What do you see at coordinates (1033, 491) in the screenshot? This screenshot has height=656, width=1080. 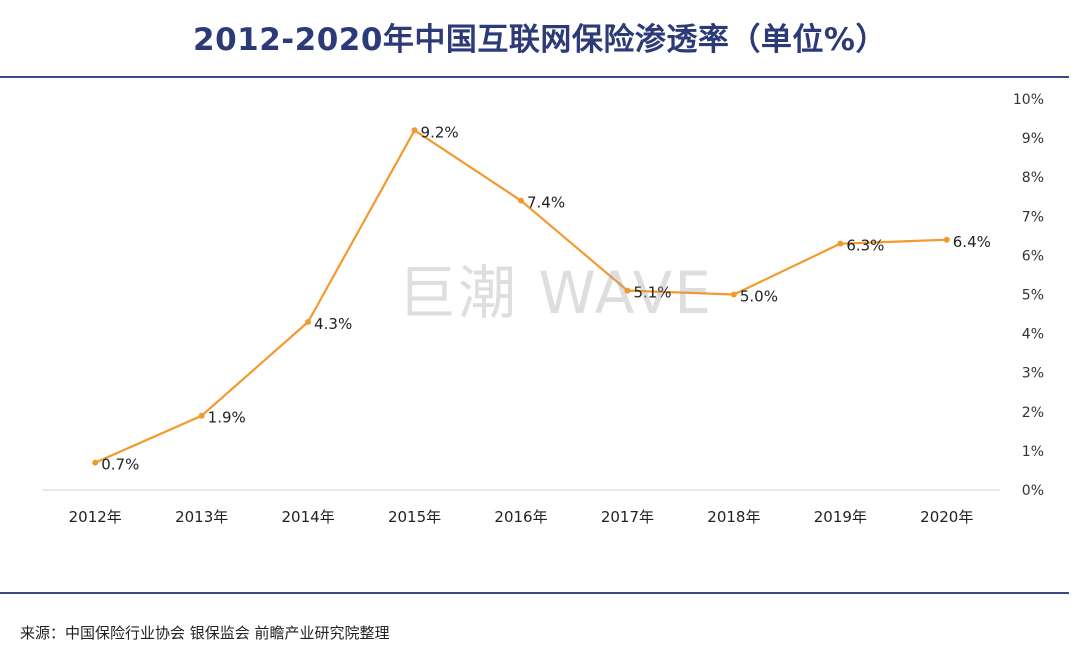 I see `y-tick-label: 0%` at bounding box center [1033, 491].